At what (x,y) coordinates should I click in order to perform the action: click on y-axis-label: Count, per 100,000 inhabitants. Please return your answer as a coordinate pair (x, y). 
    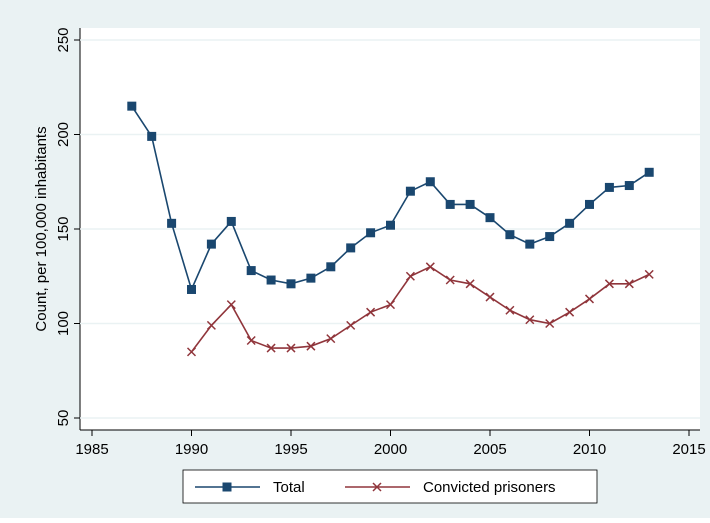
    Looking at the image, I should click on (41, 228).